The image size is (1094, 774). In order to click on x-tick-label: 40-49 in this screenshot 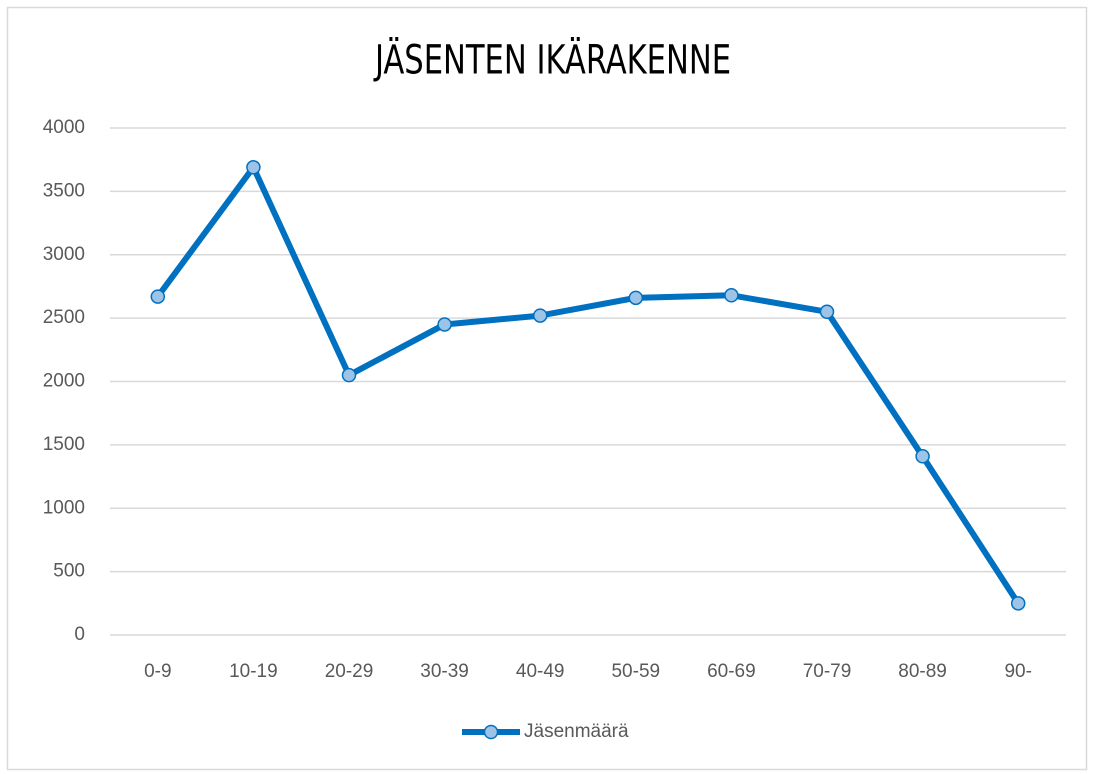, I will do `click(540, 671)`.